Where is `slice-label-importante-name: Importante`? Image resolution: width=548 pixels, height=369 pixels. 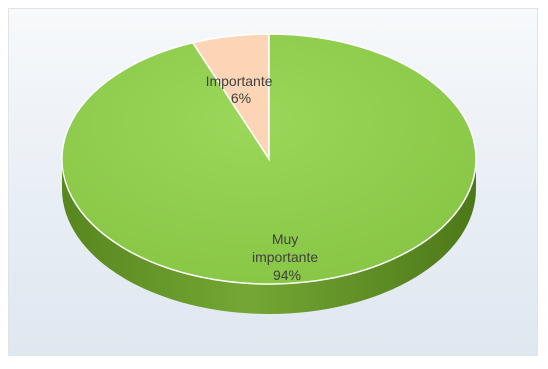
slice-label-importante-name: Importante is located at coordinates (239, 81).